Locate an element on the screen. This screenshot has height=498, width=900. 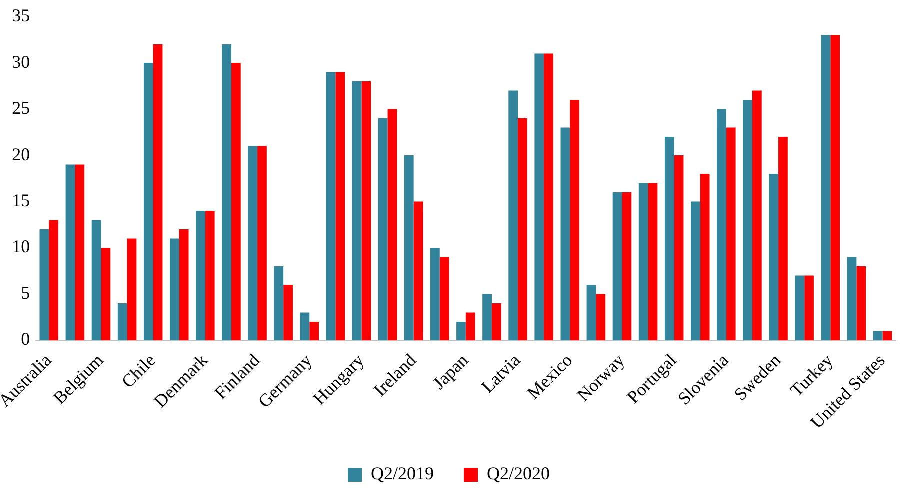
y-tick-label: 20 is located at coordinates (21, 154).